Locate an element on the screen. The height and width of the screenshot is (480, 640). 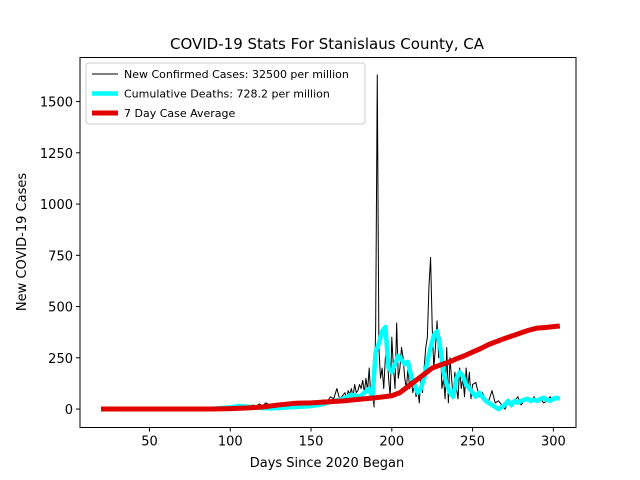
y-tick-label: 500 is located at coordinates (60, 308).